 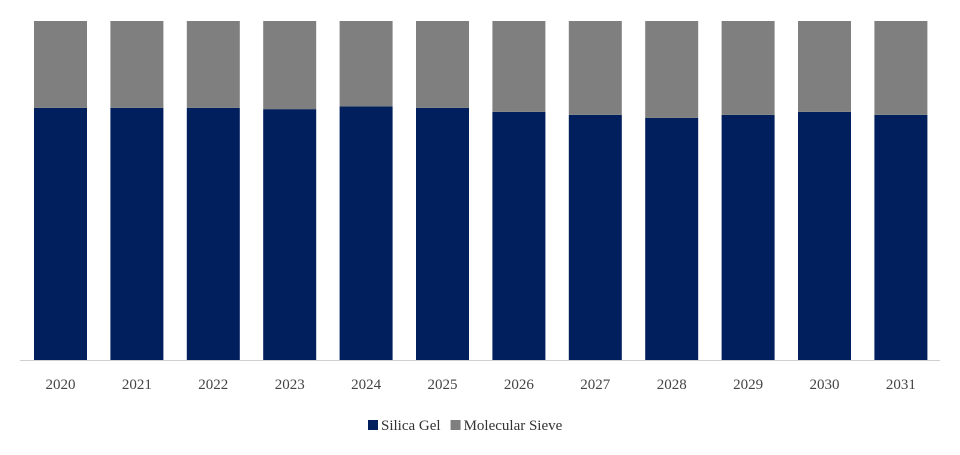 I want to click on bar-silica-gel-2020, so click(x=60, y=233).